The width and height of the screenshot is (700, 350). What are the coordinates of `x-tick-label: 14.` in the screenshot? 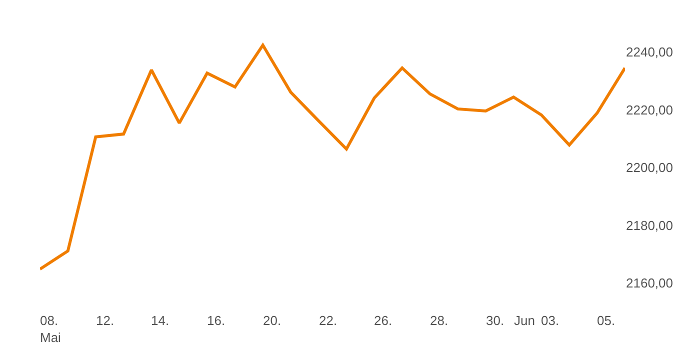 It's located at (160, 320).